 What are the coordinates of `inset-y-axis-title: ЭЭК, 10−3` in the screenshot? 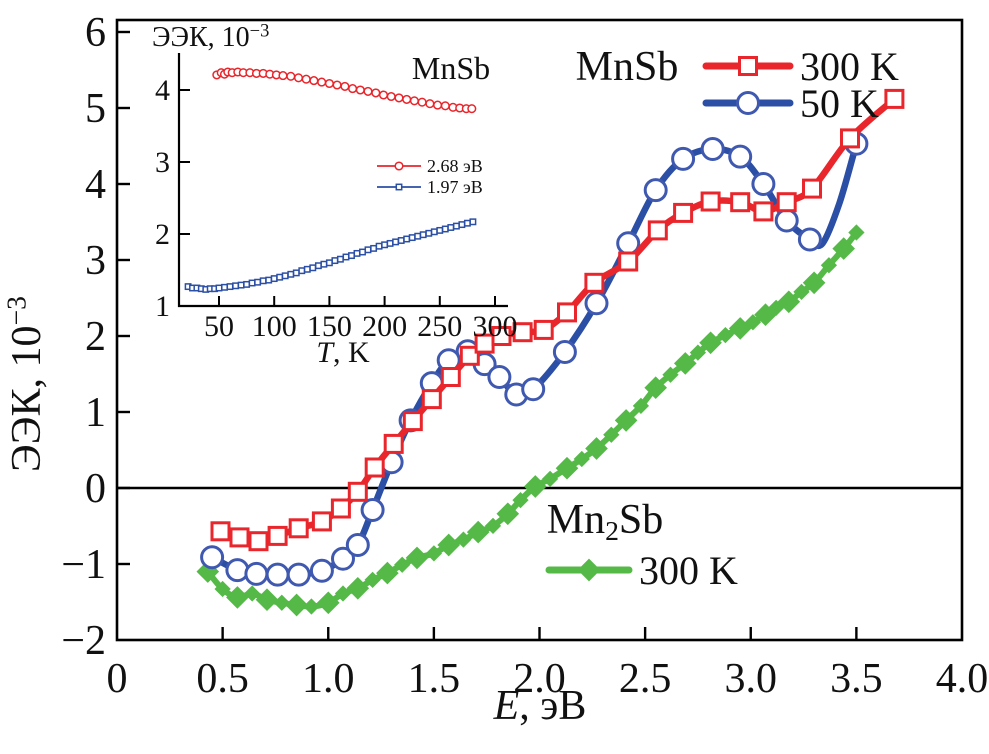 It's located at (210, 38).